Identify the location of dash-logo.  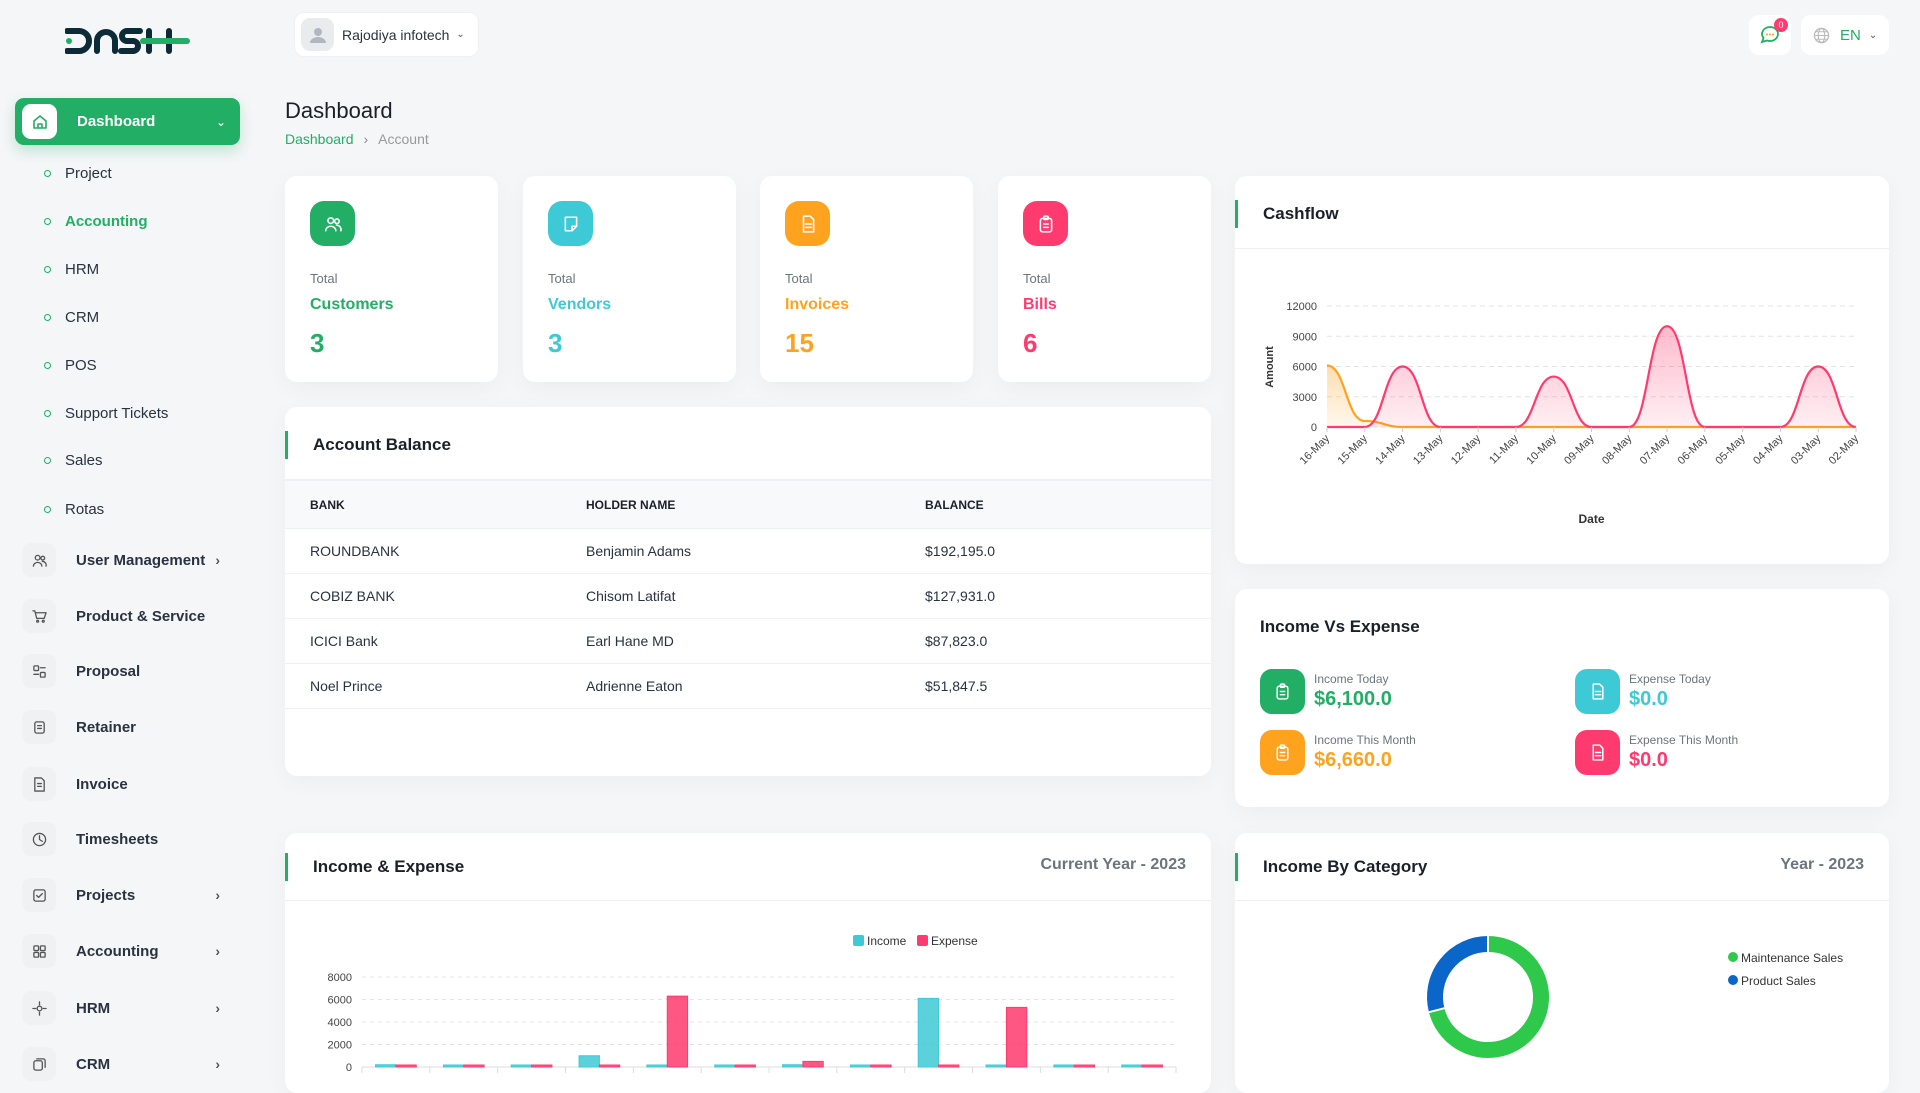
(127, 41).